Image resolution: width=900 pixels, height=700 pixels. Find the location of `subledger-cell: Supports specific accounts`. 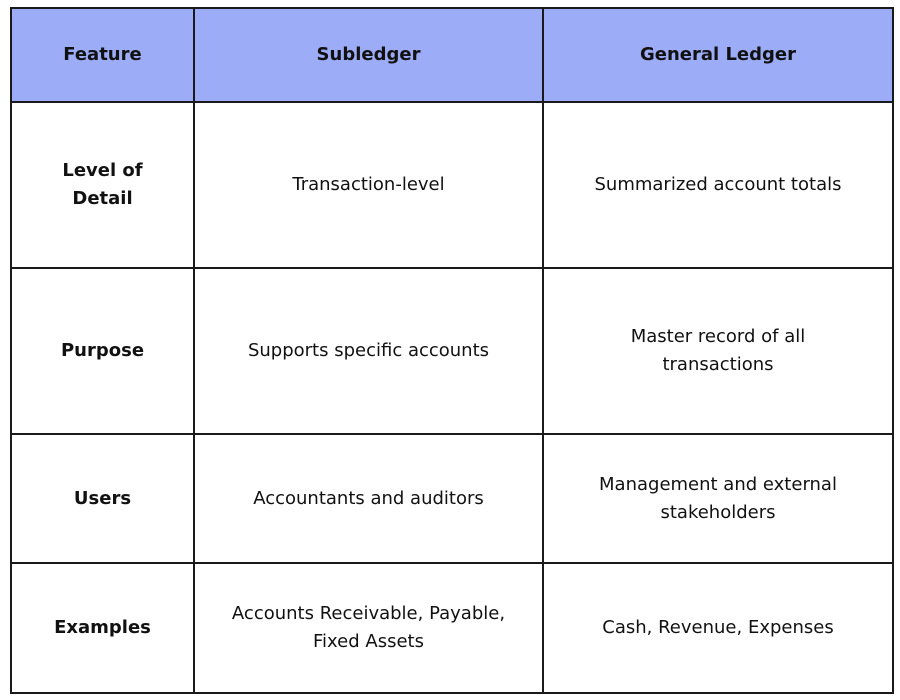

subledger-cell: Supports specific accounts is located at coordinates (368, 351).